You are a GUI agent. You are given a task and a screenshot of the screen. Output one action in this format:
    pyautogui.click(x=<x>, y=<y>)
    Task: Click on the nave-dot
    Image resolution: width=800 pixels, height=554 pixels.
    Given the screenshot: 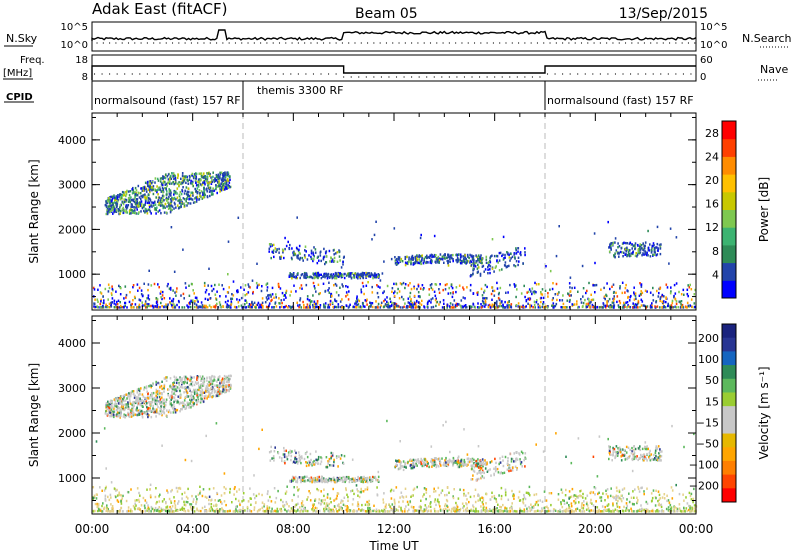 What is the action you would take?
    pyautogui.click(x=532, y=77)
    